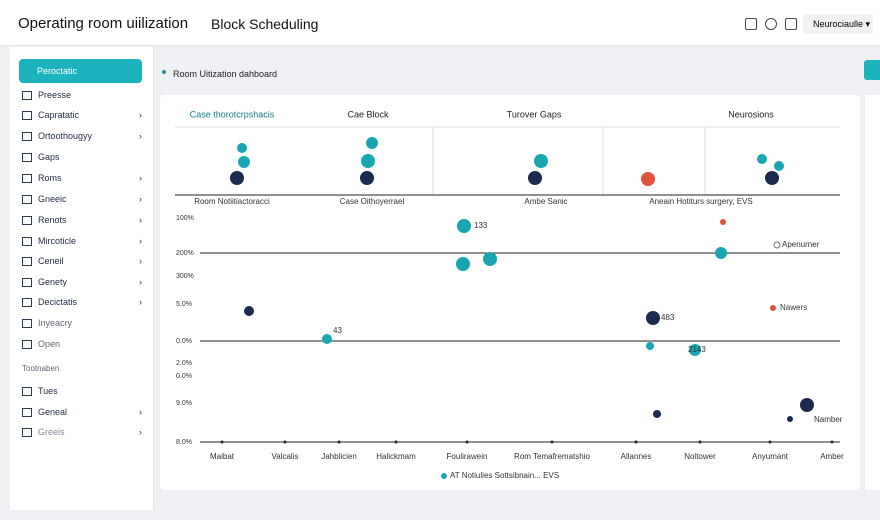 This screenshot has width=880, height=520. Describe the element at coordinates (82, 302) in the screenshot. I see `nav-item: Decictatis ›` at that location.